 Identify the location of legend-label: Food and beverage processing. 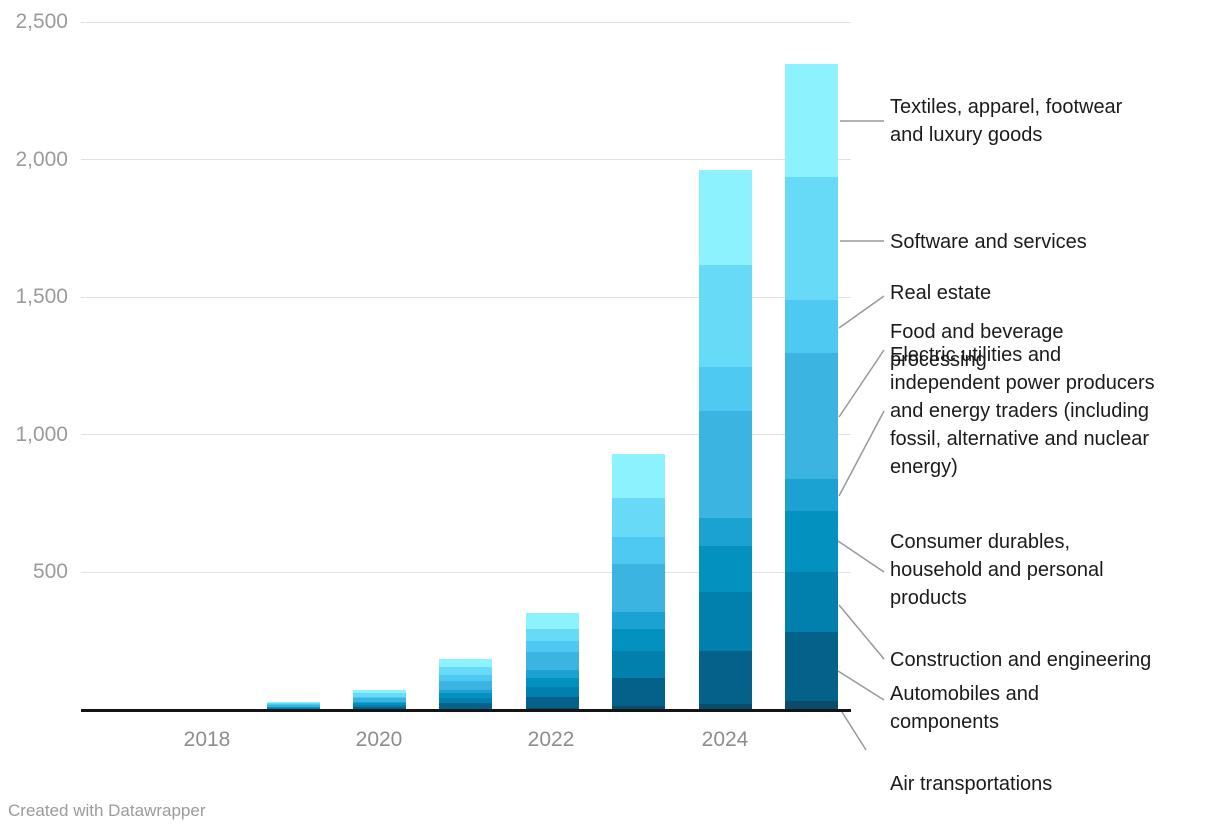
(977, 346).